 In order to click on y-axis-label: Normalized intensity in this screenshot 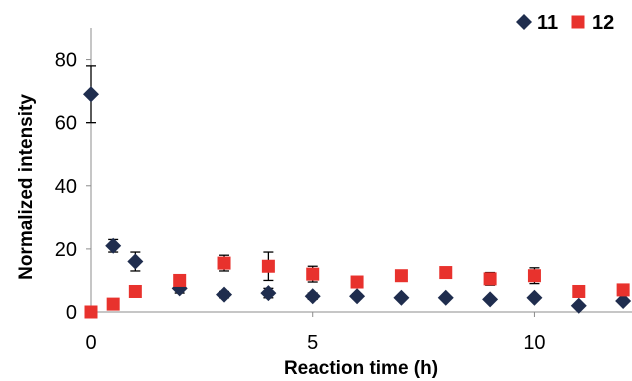, I will do `click(26, 187)`.